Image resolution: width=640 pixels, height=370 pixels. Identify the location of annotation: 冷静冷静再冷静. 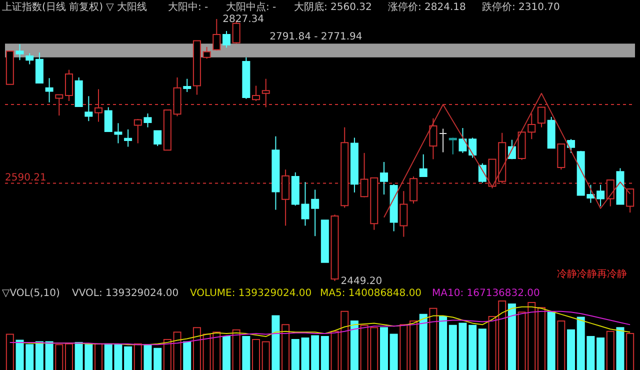
(592, 274).